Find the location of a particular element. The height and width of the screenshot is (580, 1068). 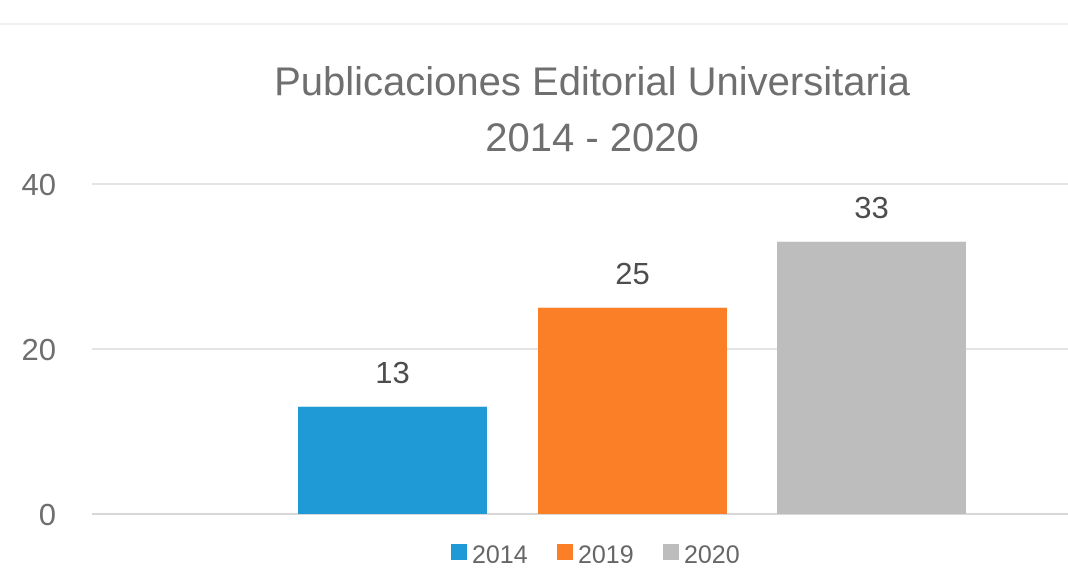

y-tick-label: 40 is located at coordinates (39, 184).